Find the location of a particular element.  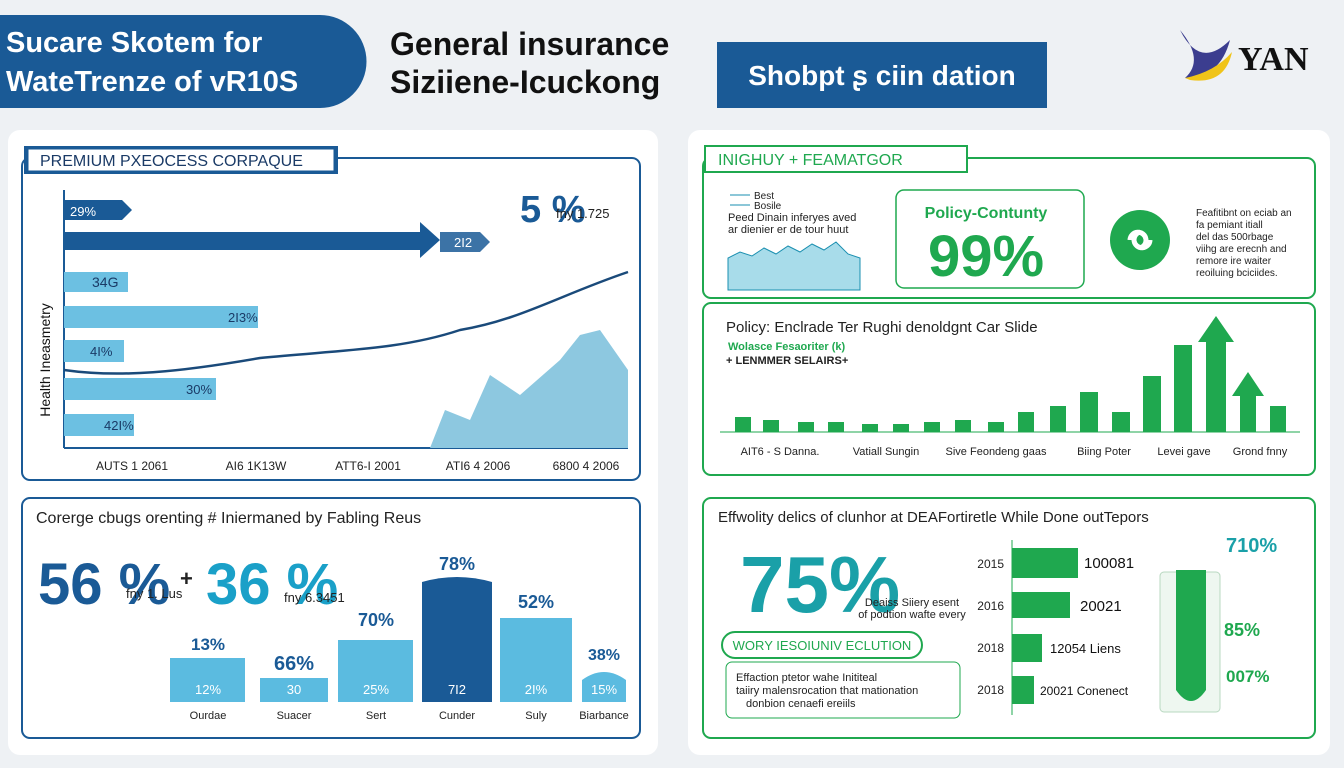

icon is located at coordinates (1140, 240).